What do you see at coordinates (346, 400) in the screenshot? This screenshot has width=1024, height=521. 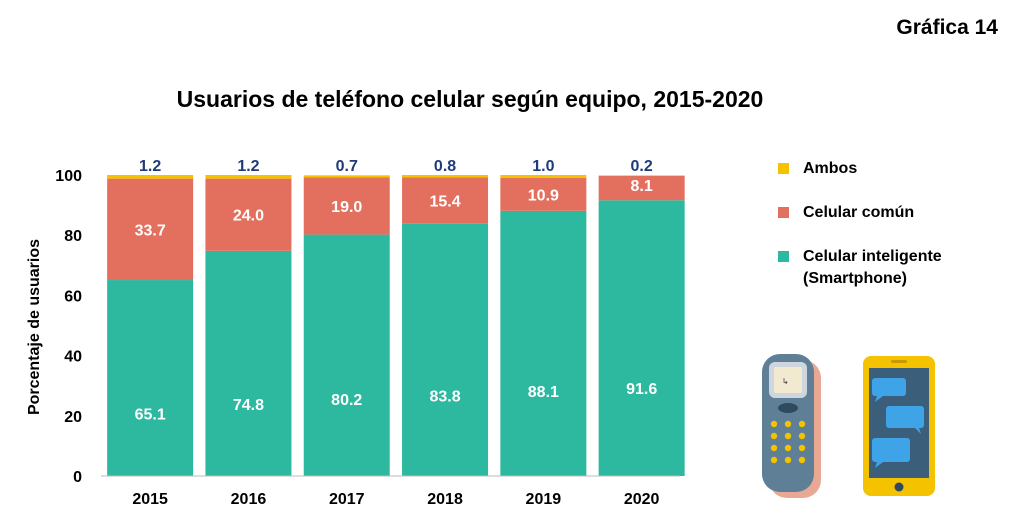 I see `data-label-celular-inteligente-smartphone-2017: 80.2` at bounding box center [346, 400].